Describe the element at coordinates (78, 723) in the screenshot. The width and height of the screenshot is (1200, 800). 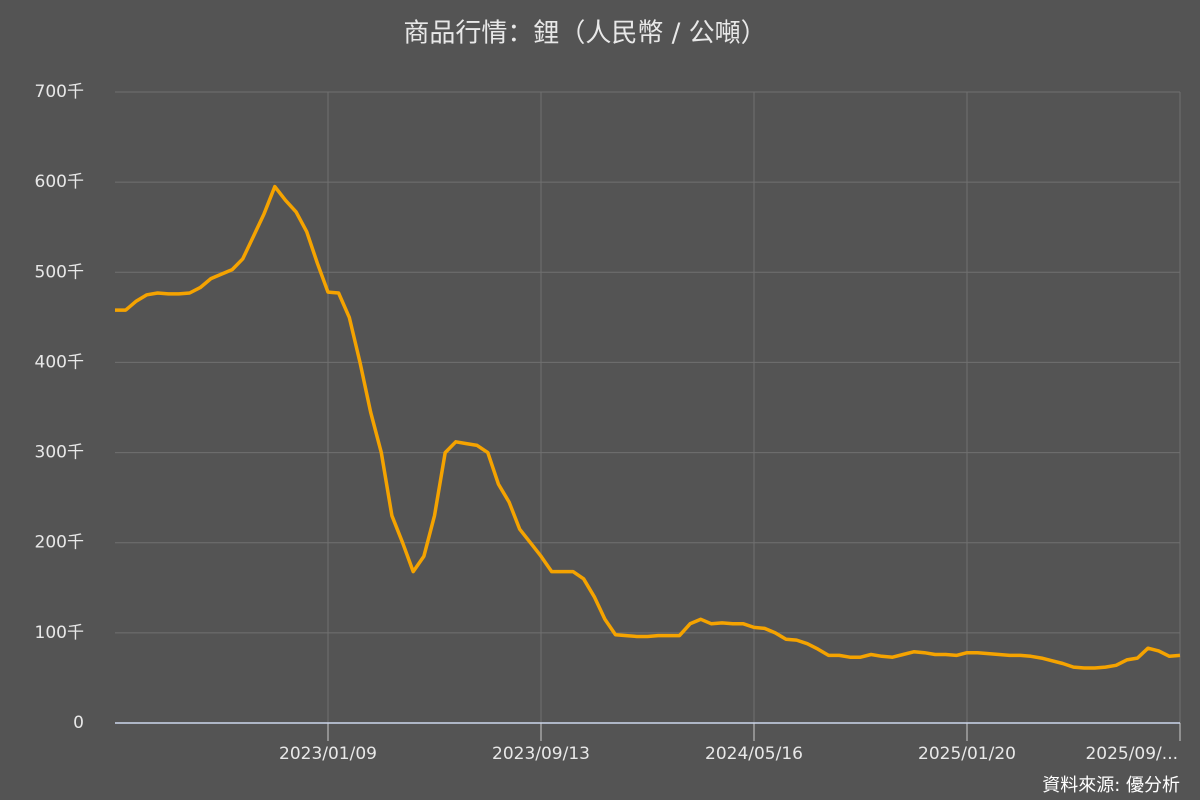
I see `y-tick-label: 0` at that location.